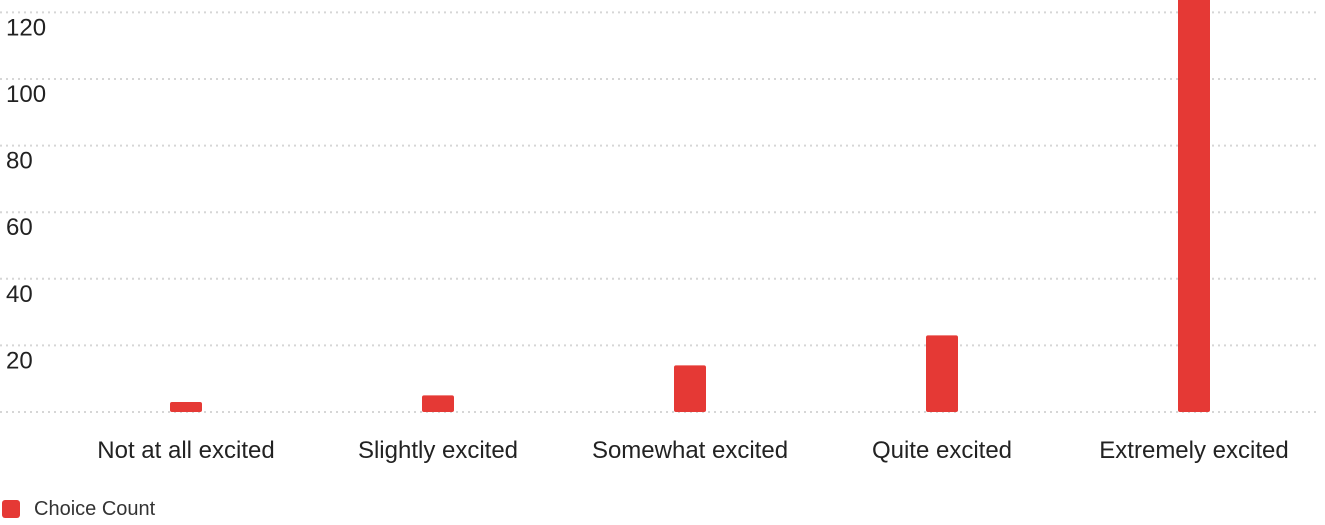  I want to click on x-category-label: Somewhat excited, so click(690, 450).